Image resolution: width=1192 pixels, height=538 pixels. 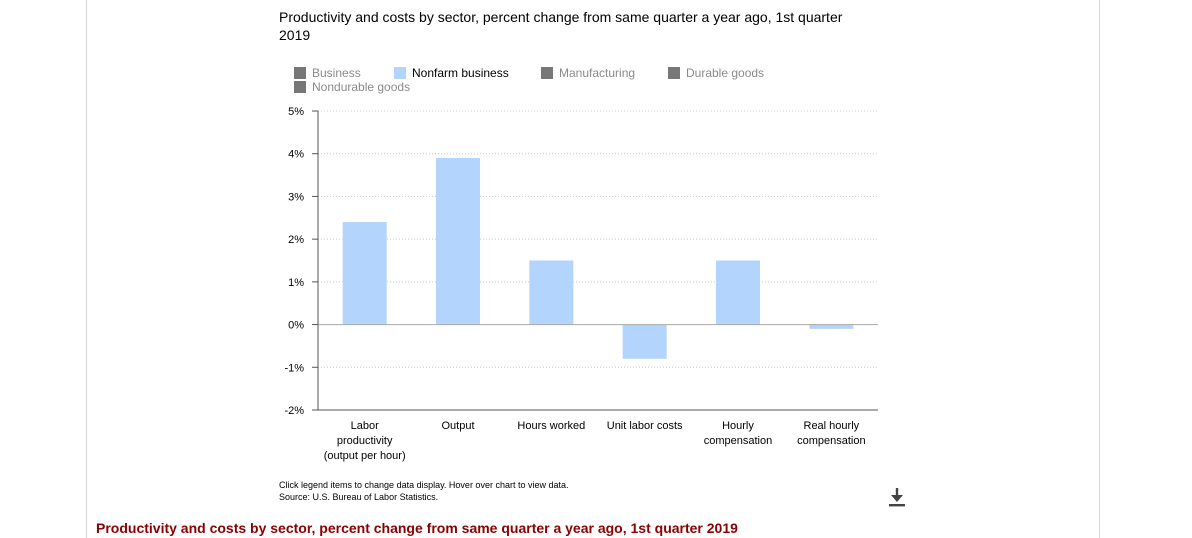 What do you see at coordinates (457, 426) in the screenshot?
I see `x-tick-label: Output` at bounding box center [457, 426].